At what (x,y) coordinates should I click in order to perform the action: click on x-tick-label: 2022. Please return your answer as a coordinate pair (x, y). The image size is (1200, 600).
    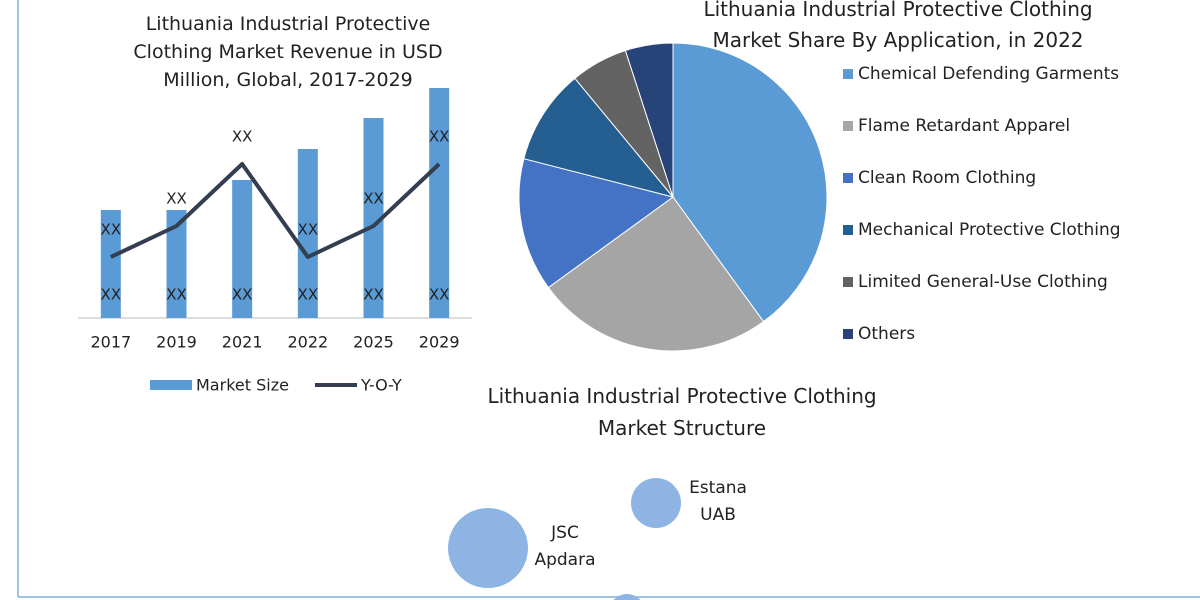
    Looking at the image, I should click on (307, 342).